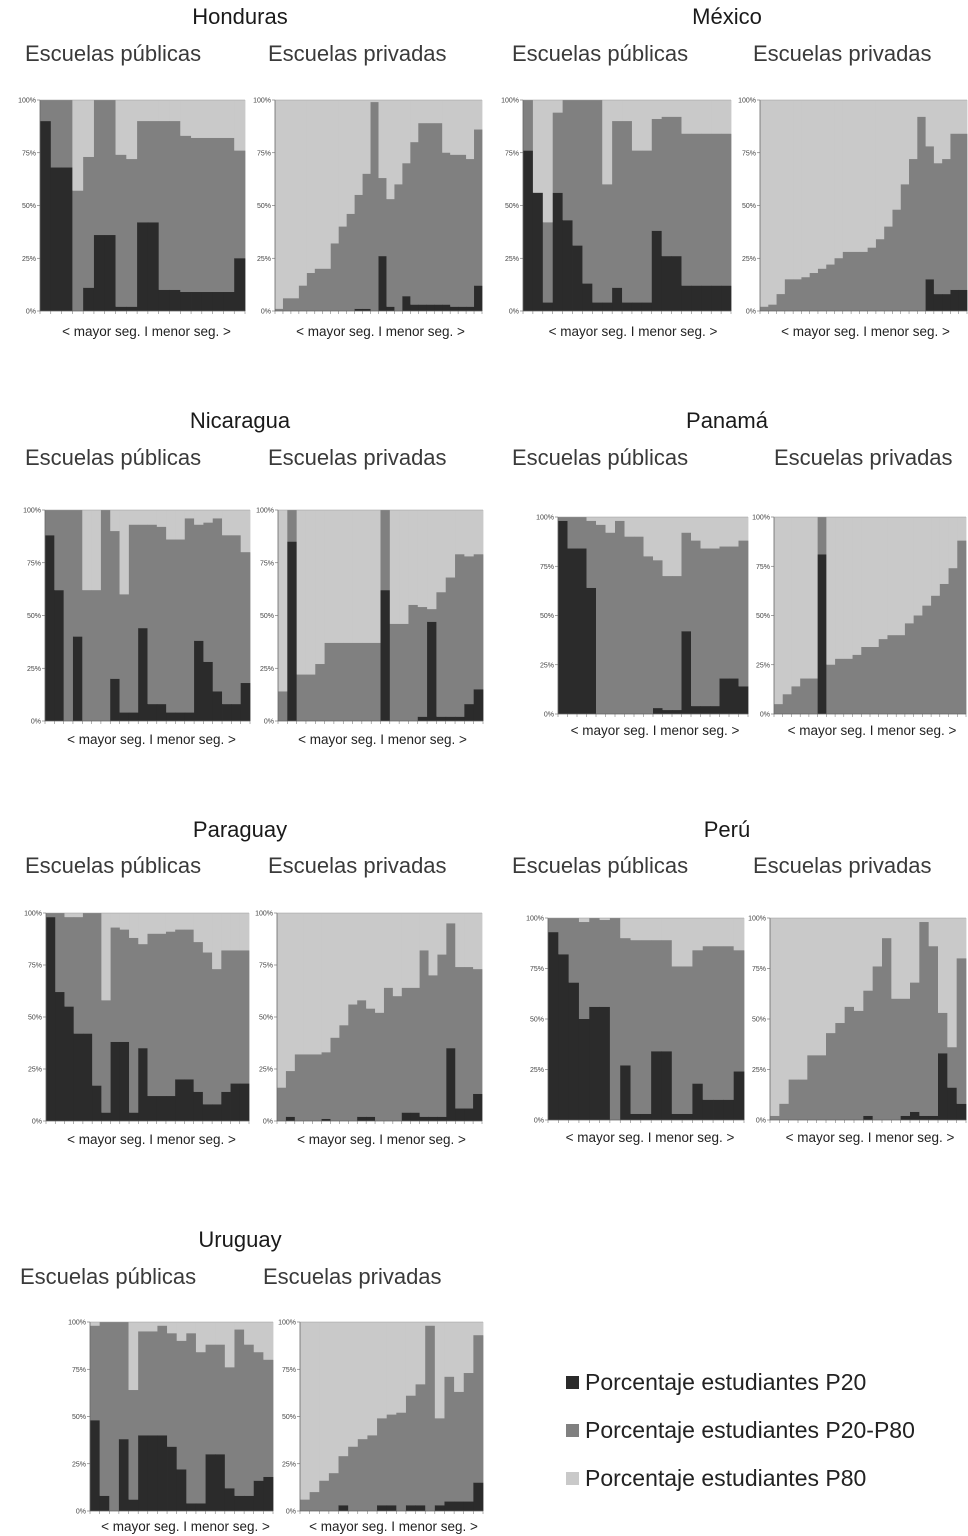 This screenshot has width=968, height=1536. I want to click on chart-nicaragua-public: 0% 25% 50% 75% 100%, so click(134, 617).